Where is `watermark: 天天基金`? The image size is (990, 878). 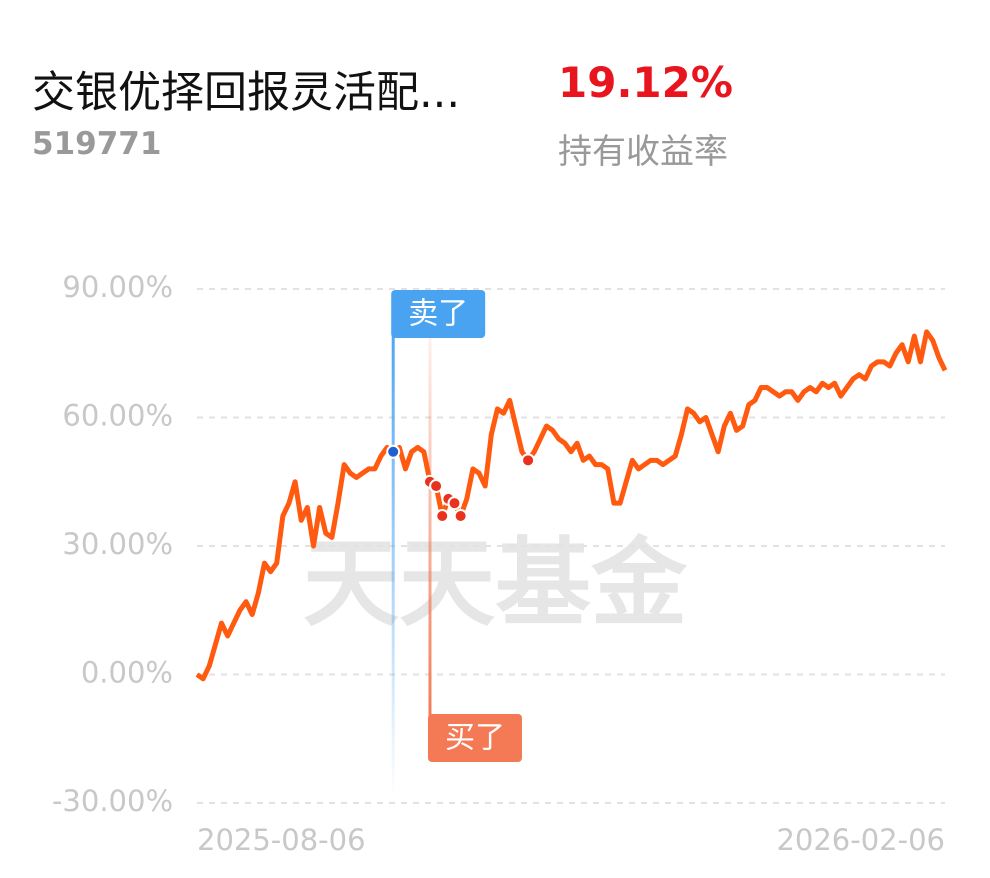
watermark: 天天基金 is located at coordinates (495, 583).